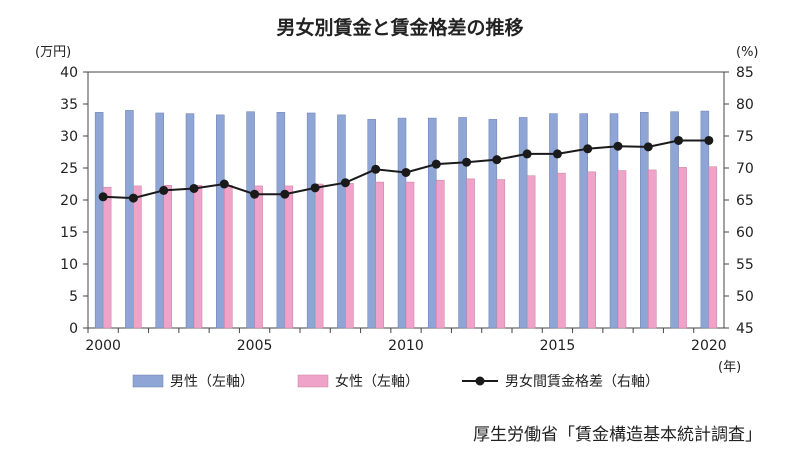  I want to click on legend-swatch-female, so click(313, 381).